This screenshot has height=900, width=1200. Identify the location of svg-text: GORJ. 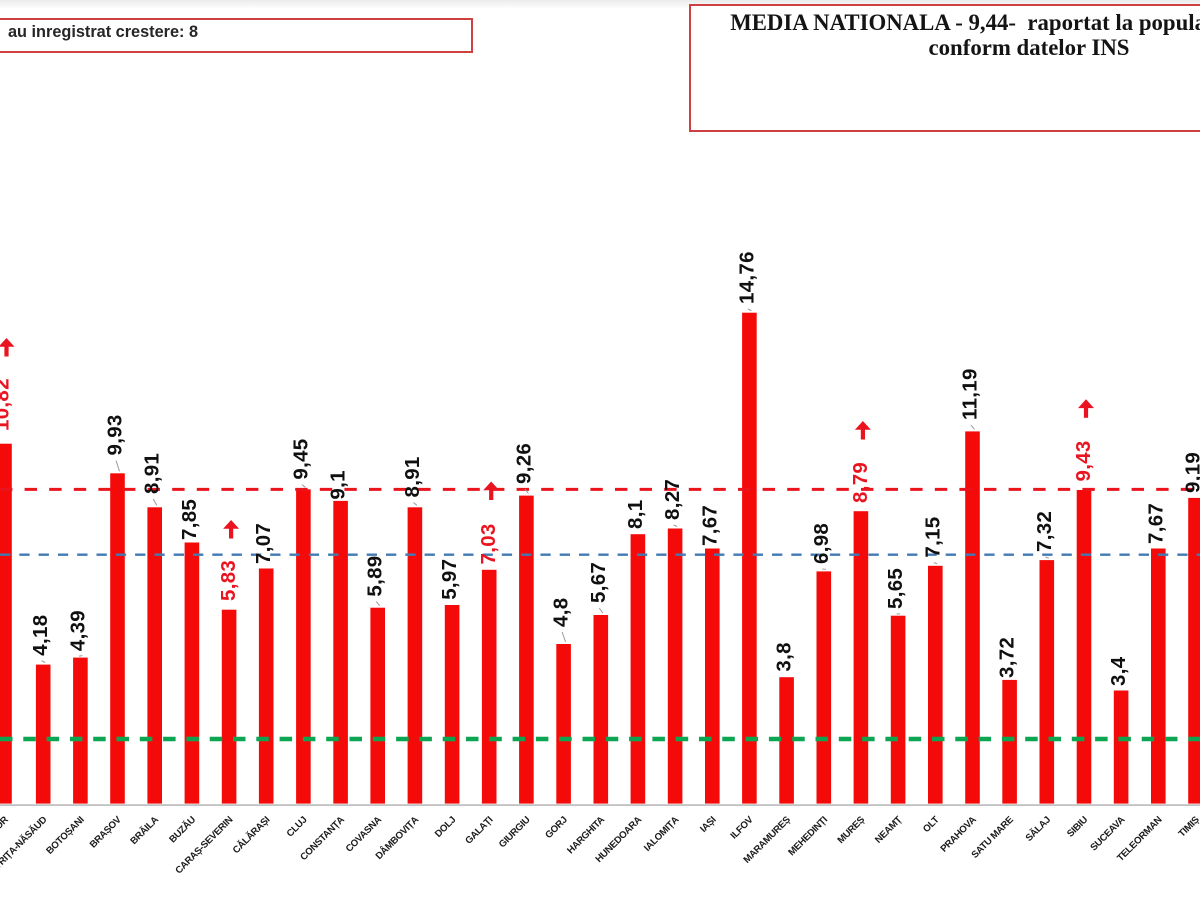
(556, 828).